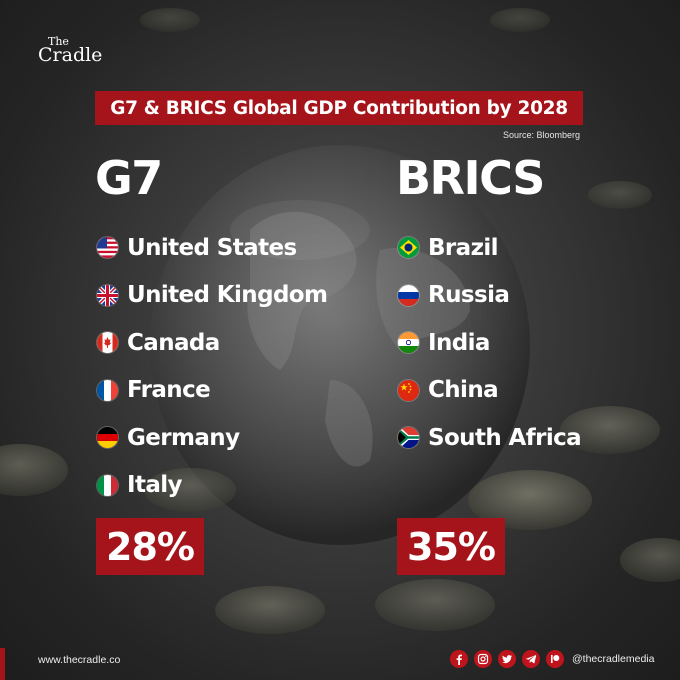 The height and width of the screenshot is (680, 680). I want to click on country-name: United States, so click(212, 247).